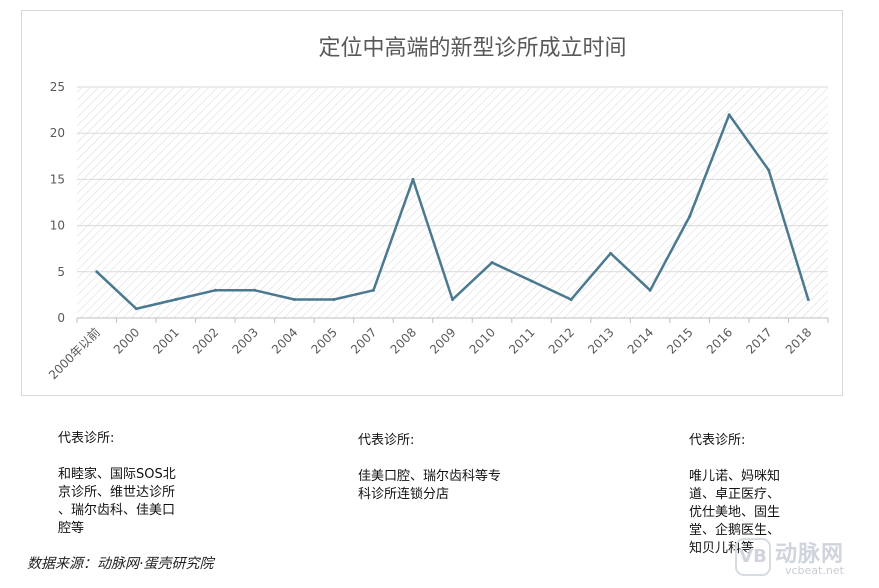 This screenshot has height=588, width=879. I want to click on annotation-middle: 代表诊所: 佳美口腔、瑞尔齿科等专 科诊所连锁分店, so click(450, 468).